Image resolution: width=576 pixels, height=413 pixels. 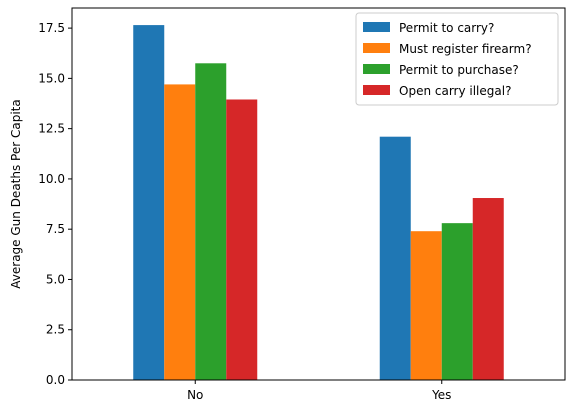 I want to click on y-tick-label: 10.0, so click(x=51, y=179).